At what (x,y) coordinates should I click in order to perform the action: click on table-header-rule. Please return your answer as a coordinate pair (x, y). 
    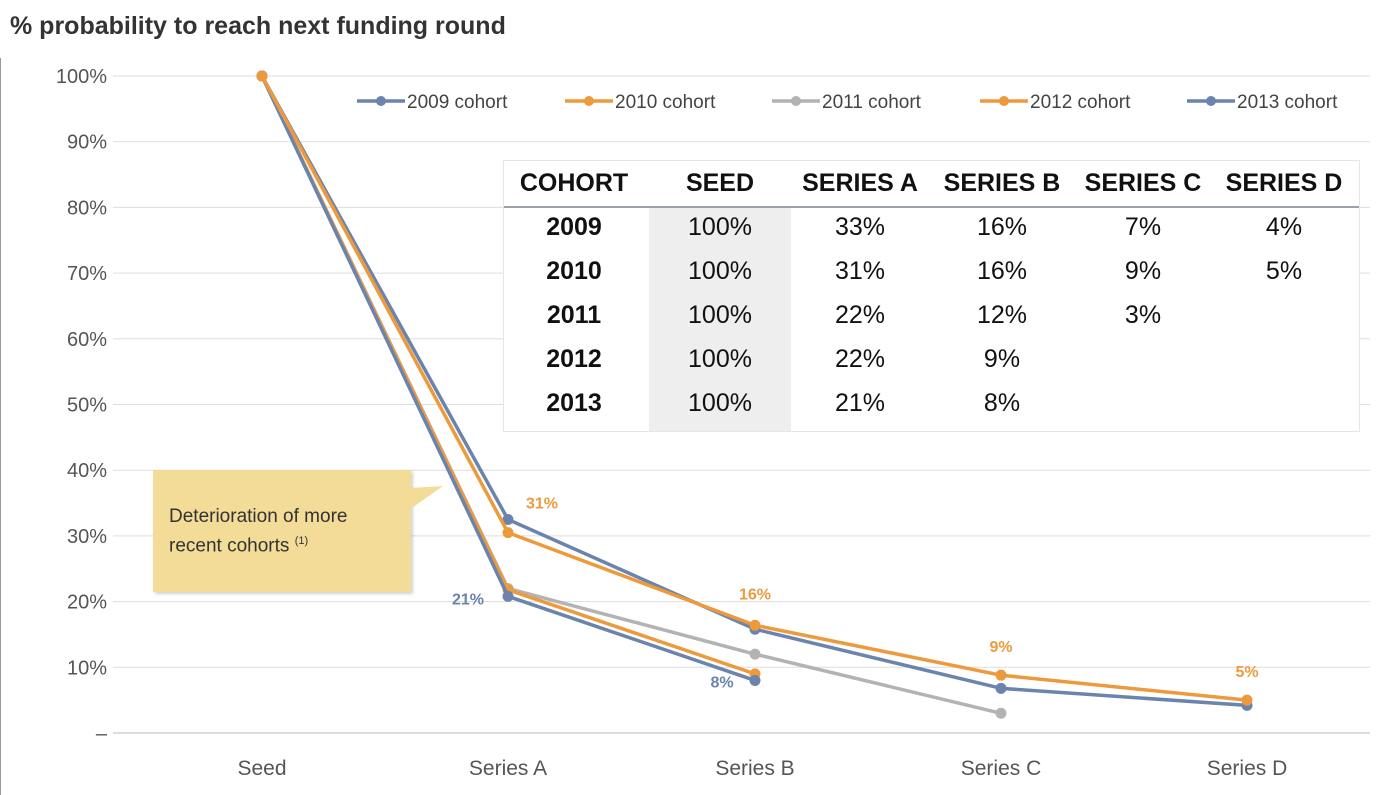
    Looking at the image, I should click on (931, 207).